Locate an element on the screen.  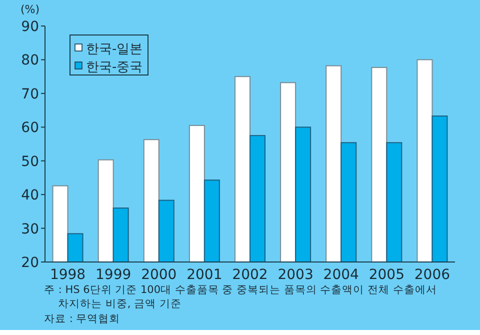
text: 자료 : 무역협회 is located at coordinates (82, 319).